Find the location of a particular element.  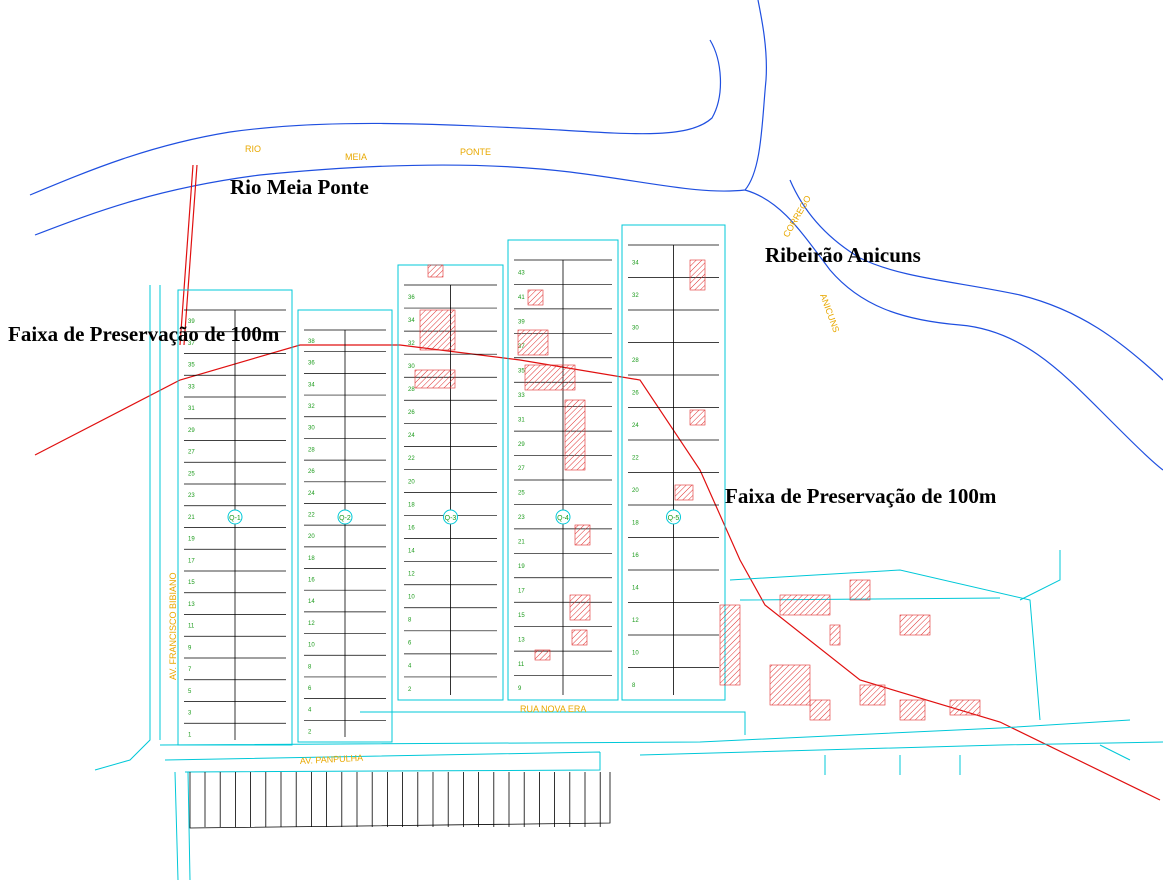

lot-number: 1 is located at coordinates (190, 735).